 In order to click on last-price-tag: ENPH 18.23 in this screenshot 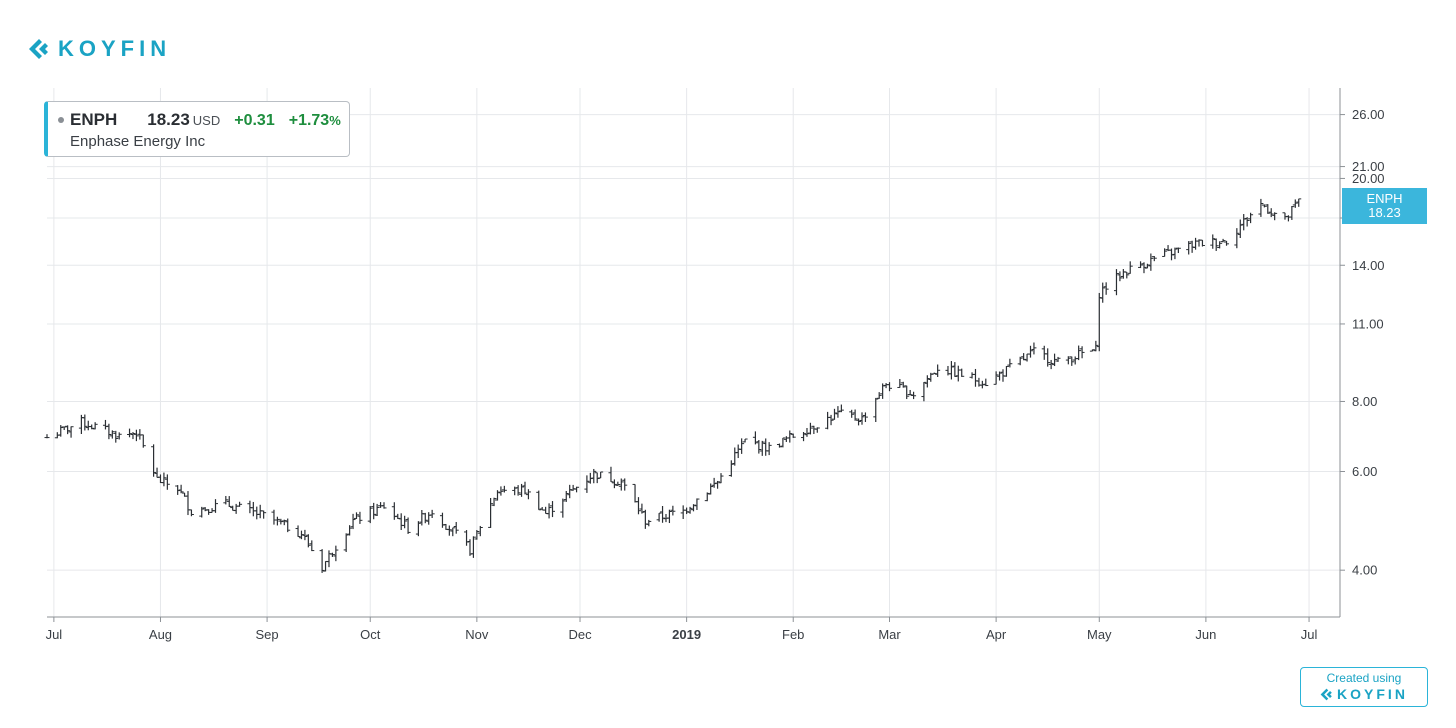, I will do `click(1384, 206)`.